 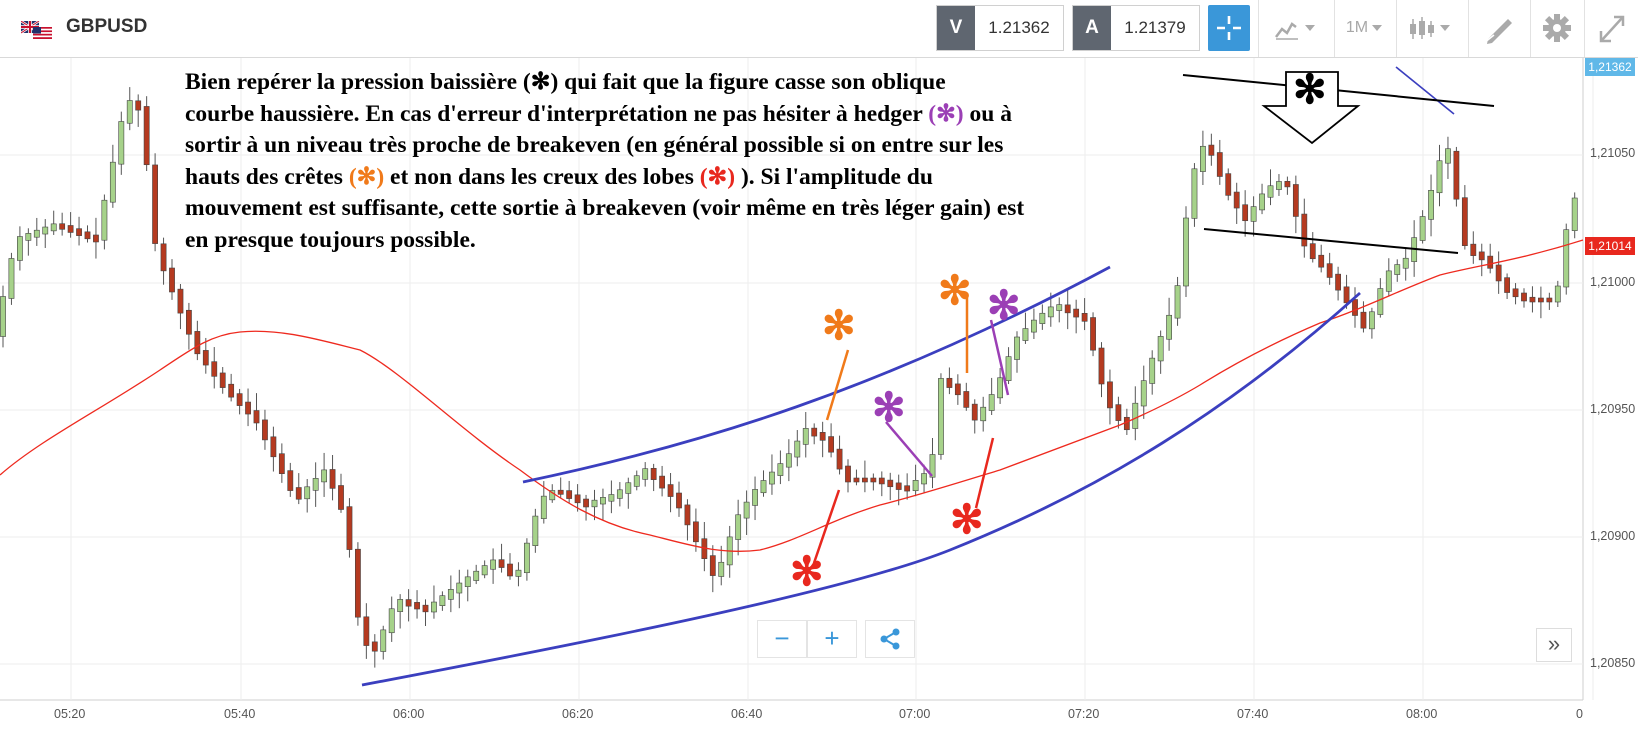 What do you see at coordinates (1004, 306) in the screenshot?
I see `purple-asterisk-marker: ✻` at bounding box center [1004, 306].